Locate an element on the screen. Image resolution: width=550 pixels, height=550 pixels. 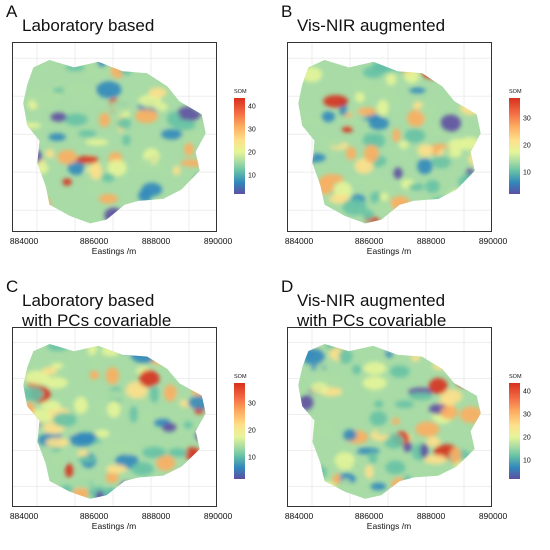
legend-color-bar is located at coordinates (239, 146).